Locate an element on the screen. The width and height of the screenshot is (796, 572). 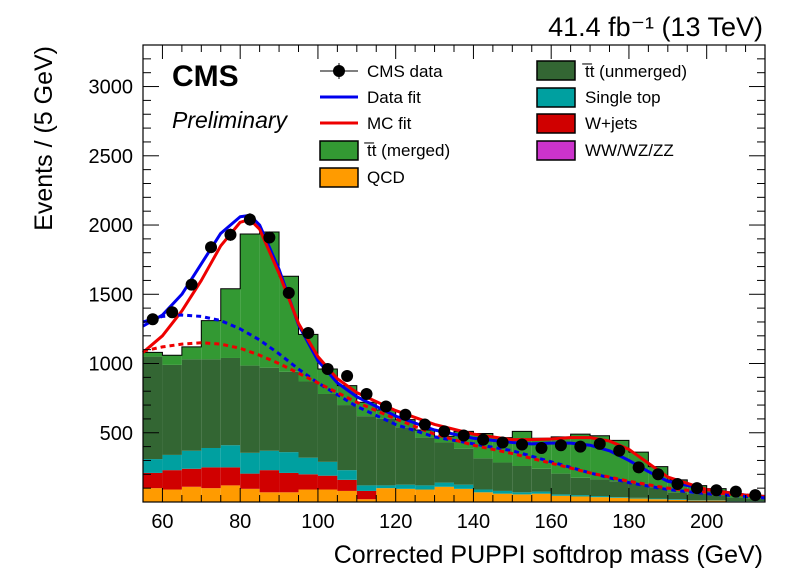
preliminary-label: Preliminary is located at coordinates (230, 120).